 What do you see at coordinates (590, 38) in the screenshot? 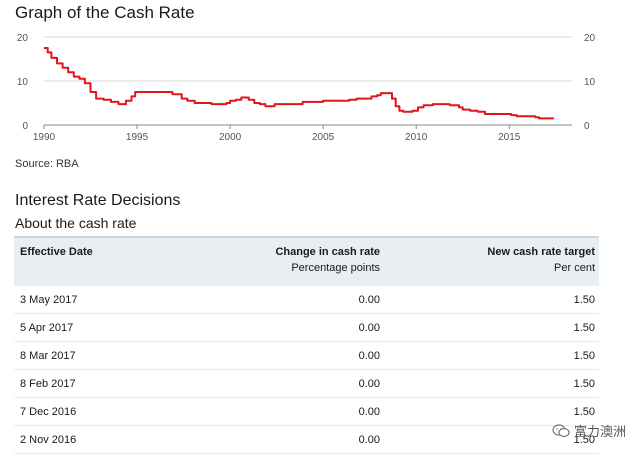
I see `y-tick-label-right: 20` at bounding box center [590, 38].